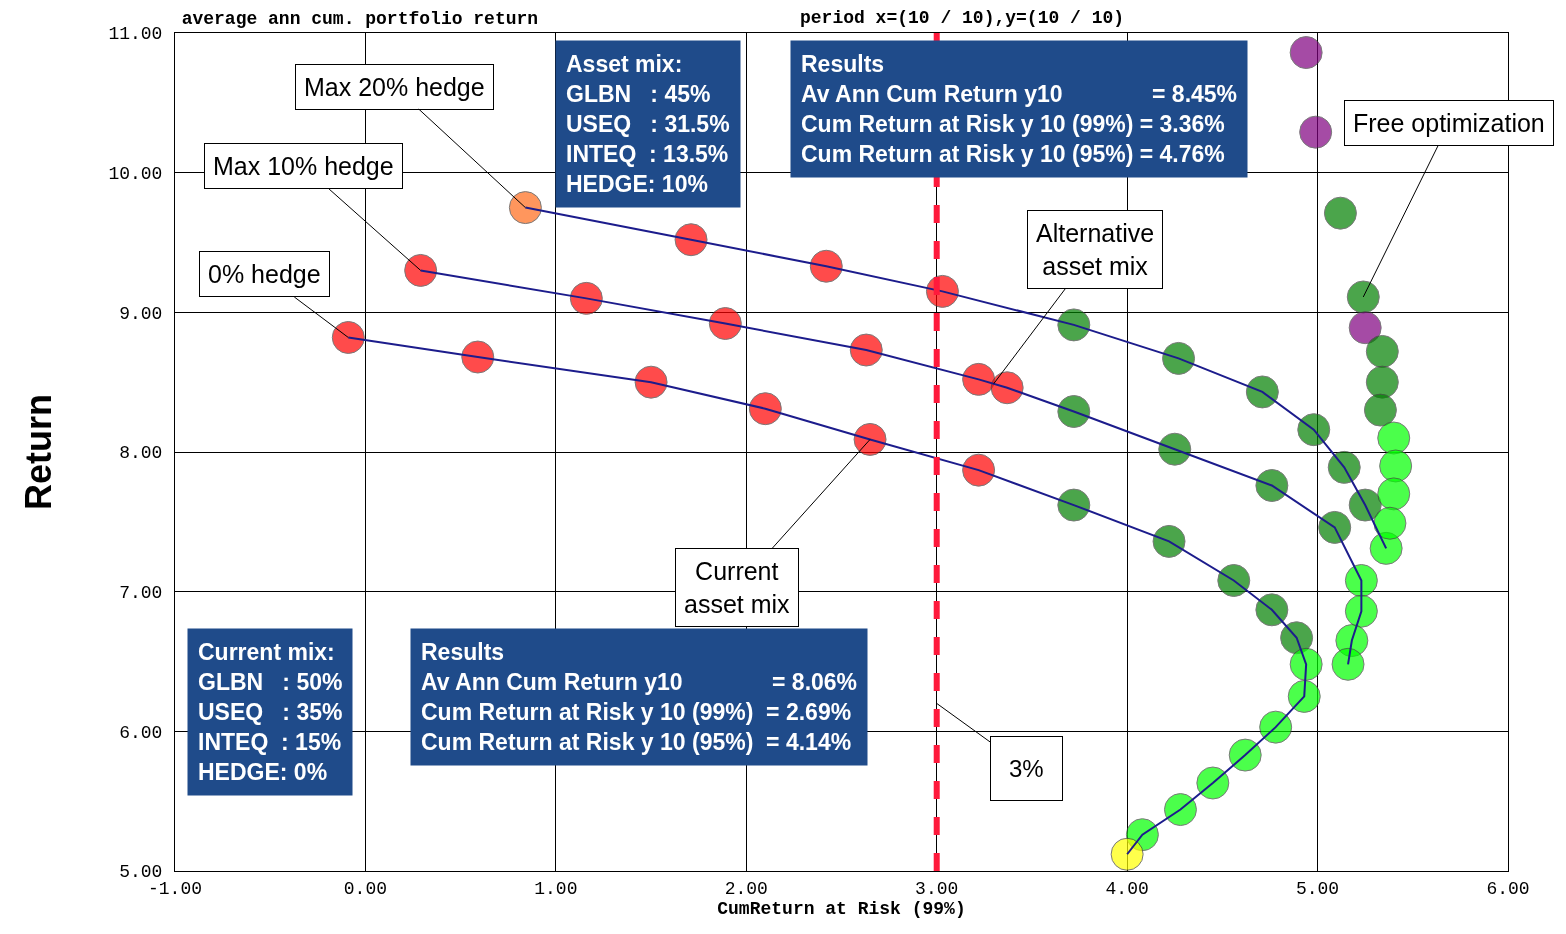  What do you see at coordinates (737, 587) in the screenshot?
I see `annotation: Current asset mix` at bounding box center [737, 587].